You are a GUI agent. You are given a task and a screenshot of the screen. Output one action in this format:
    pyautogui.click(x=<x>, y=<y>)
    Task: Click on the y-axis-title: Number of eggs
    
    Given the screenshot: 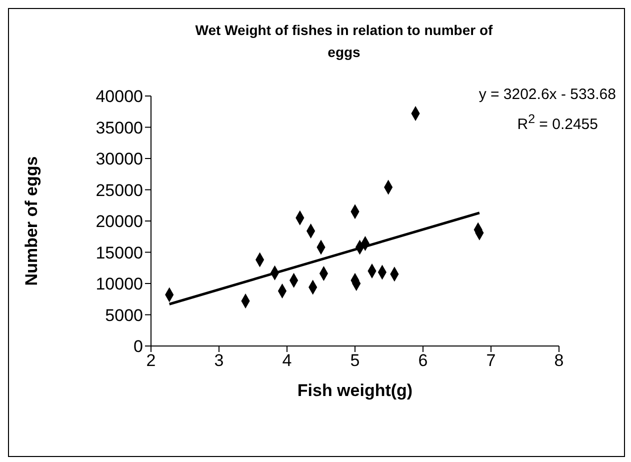 What is the action you would take?
    pyautogui.click(x=32, y=221)
    